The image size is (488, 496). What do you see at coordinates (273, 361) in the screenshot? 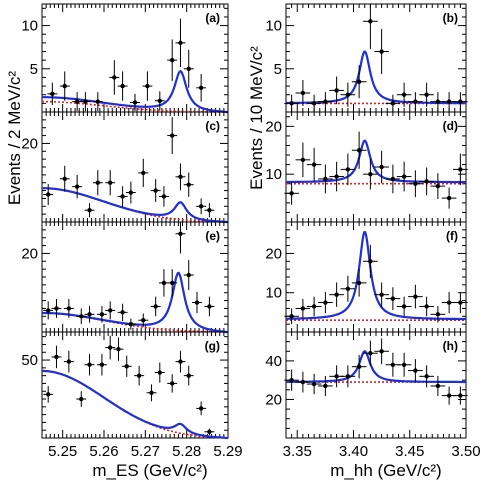
I see `y-tick-label: 40` at bounding box center [273, 361].